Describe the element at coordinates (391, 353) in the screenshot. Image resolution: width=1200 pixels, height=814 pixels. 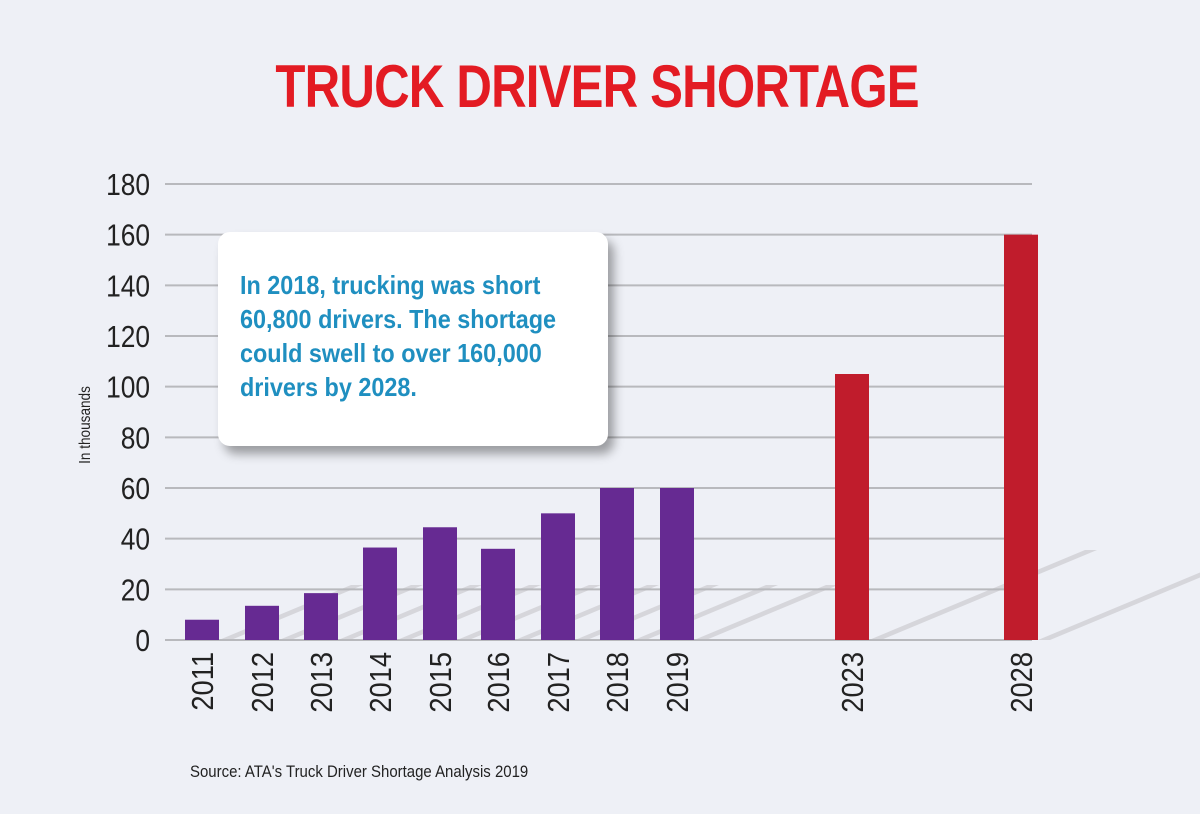
I see `callout-line: could swell to over 160,000` at that location.